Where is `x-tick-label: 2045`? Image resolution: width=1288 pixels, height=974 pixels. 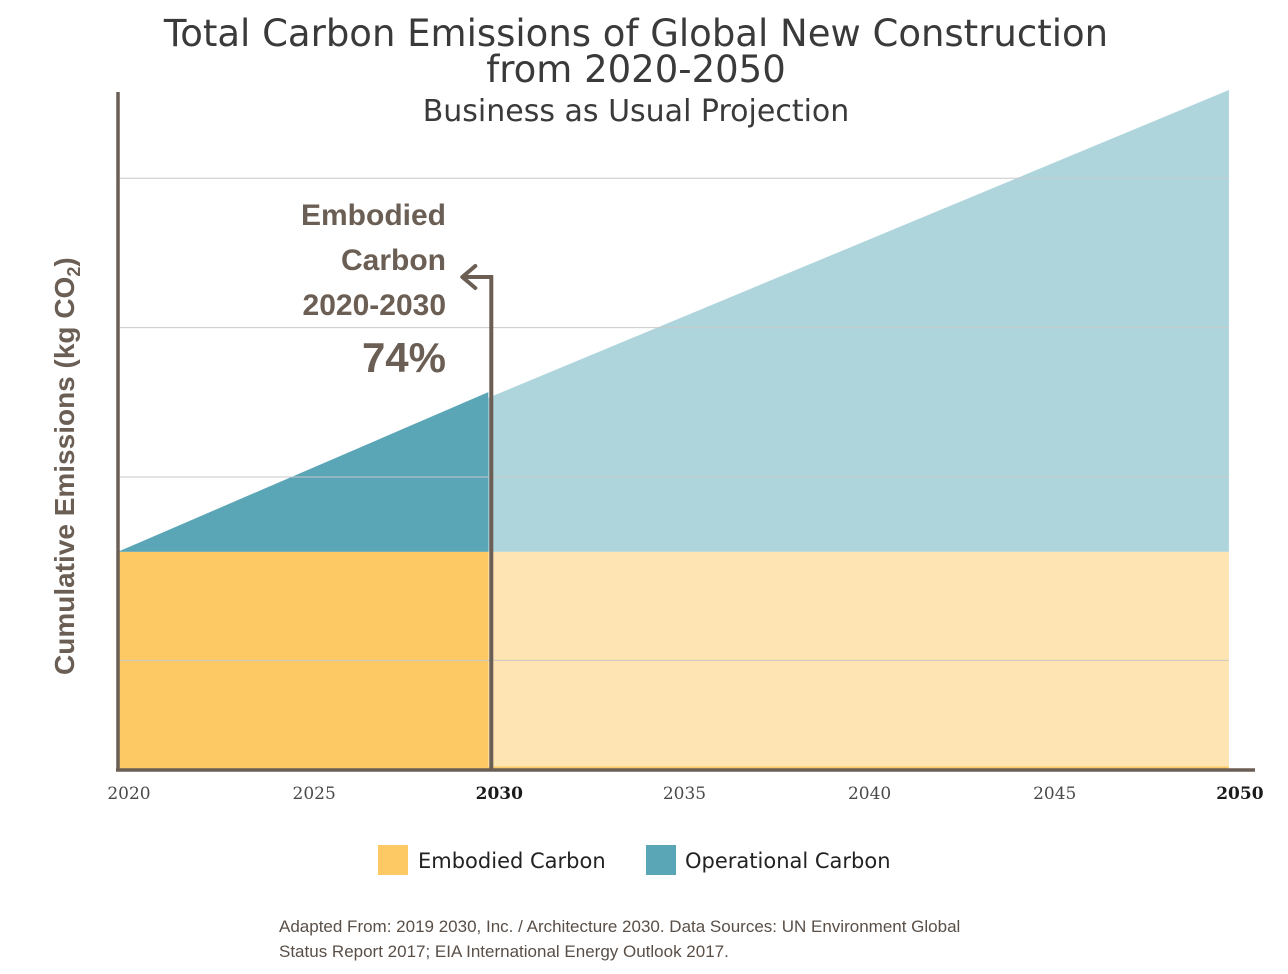 x-tick-label: 2045 is located at coordinates (1054, 794).